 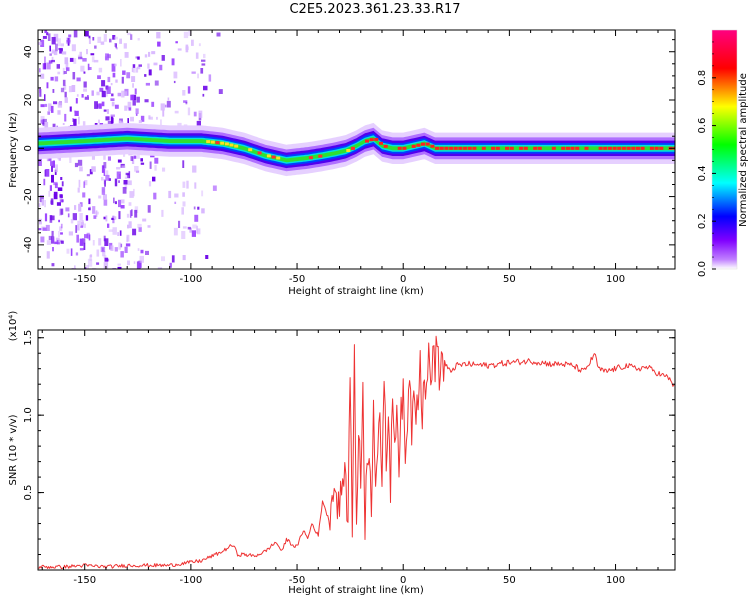 I want to click on y-tick-label: 0.5, so click(x=28, y=493).